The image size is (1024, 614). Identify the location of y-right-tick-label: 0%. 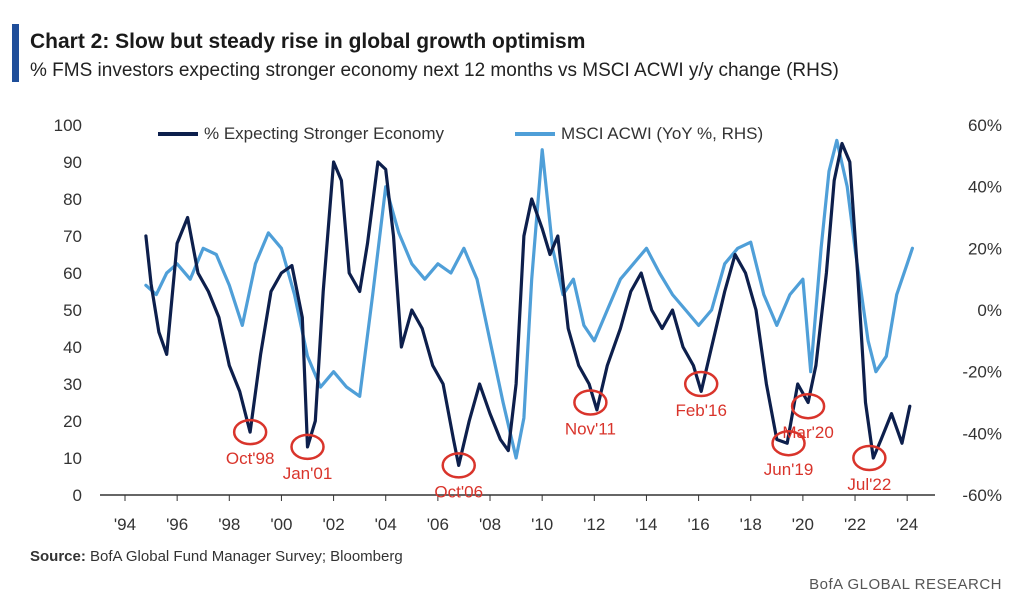
(989, 310).